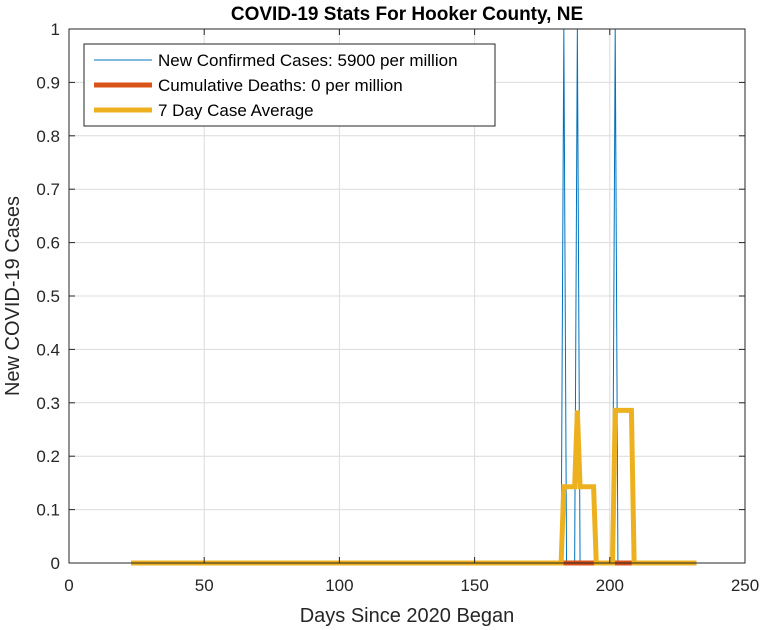 This screenshot has height=630, width=766. Describe the element at coordinates (55, 29) in the screenshot. I see `y-tick-label: 1` at that location.